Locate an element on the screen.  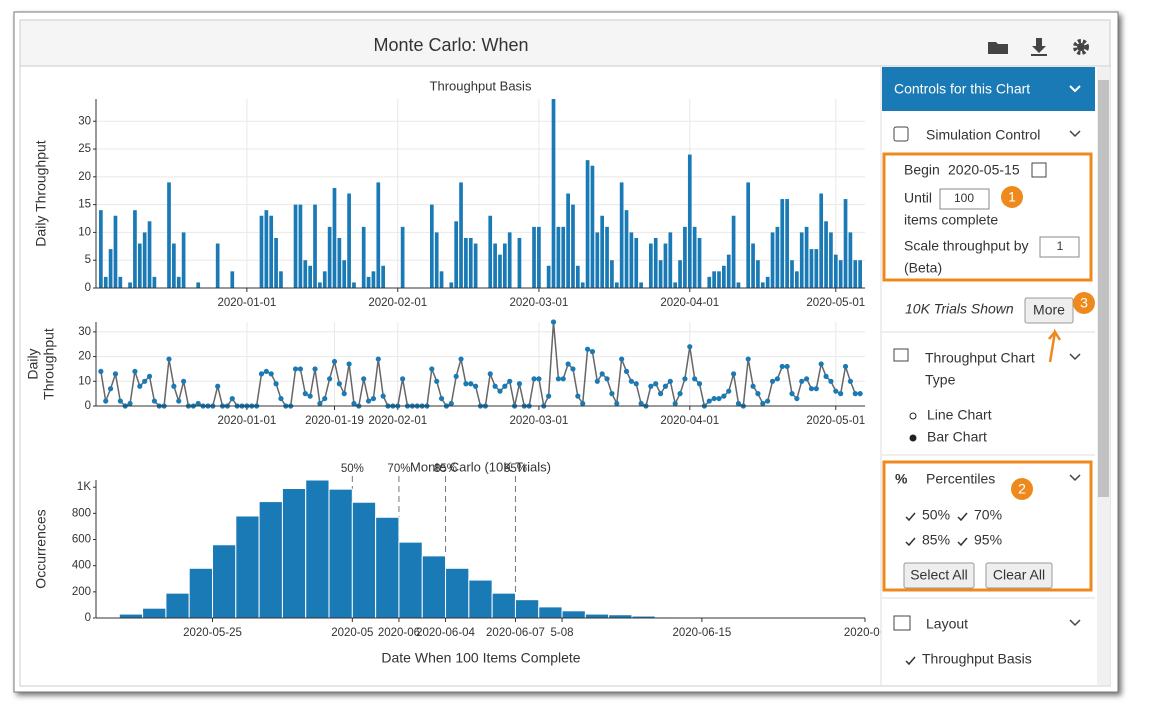
y-tick-label: 10 is located at coordinates (84, 381).